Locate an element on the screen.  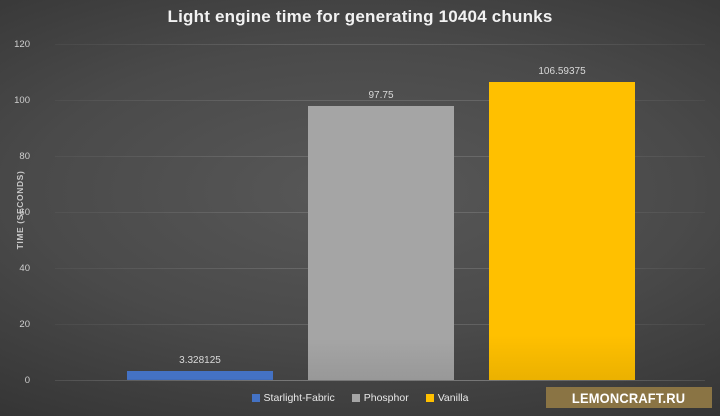
bar-starlight-fabric is located at coordinates (200, 375).